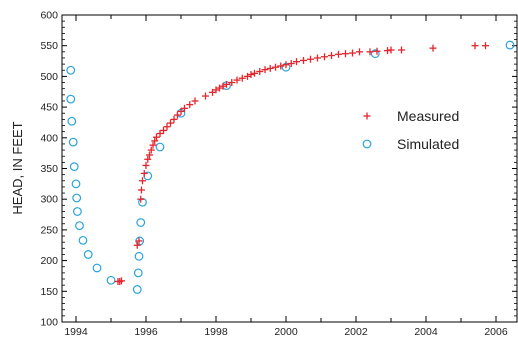  I want to click on simulated-marker-icon, so click(367, 144).